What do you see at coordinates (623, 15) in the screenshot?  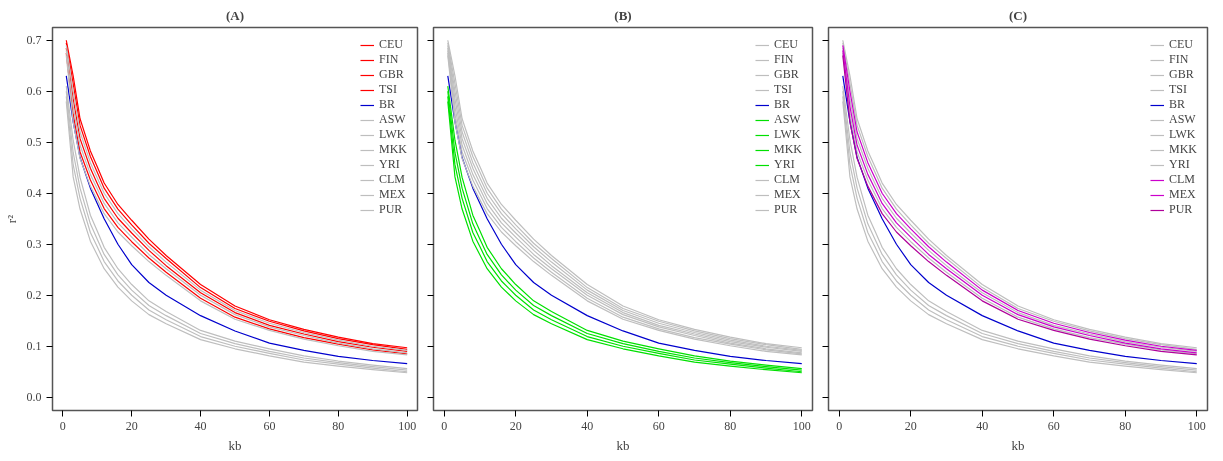 I see `chart-title: (B)` at bounding box center [623, 15].